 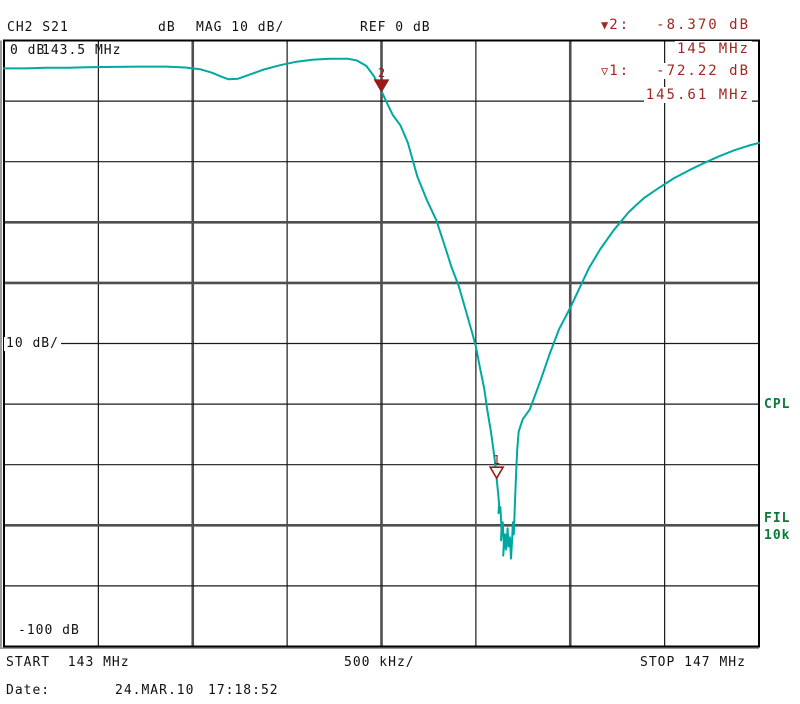 I want to click on reference-label: REF 0 dB, so click(x=395, y=27).